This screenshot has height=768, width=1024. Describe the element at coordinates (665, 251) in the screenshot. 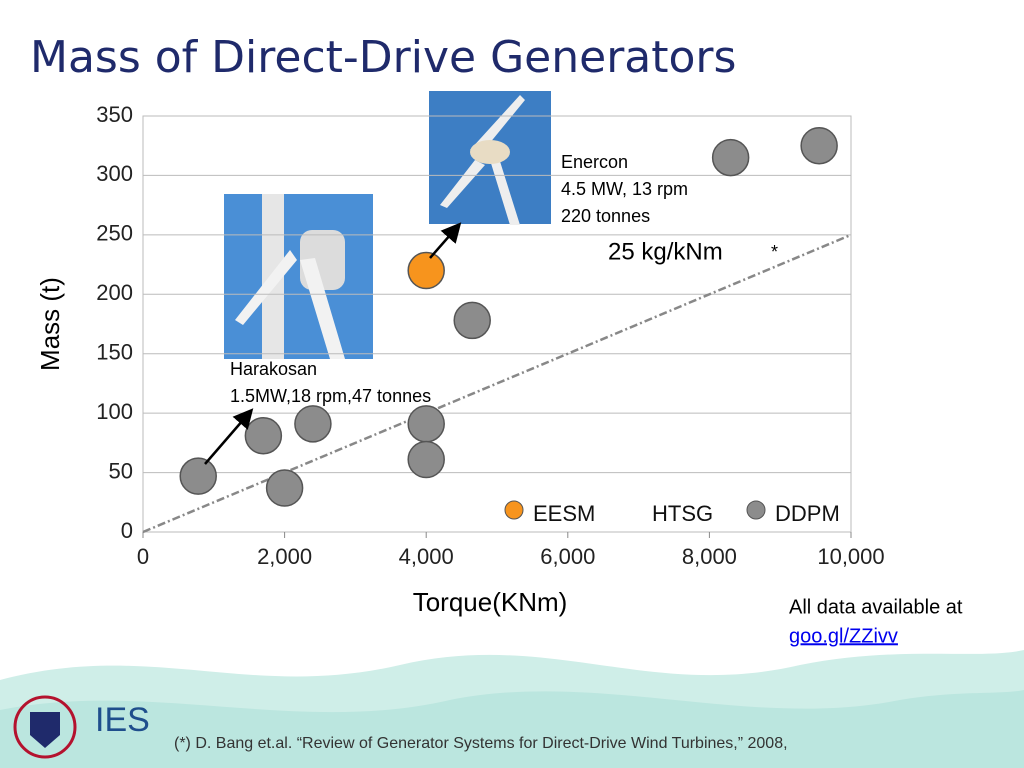

I see `trend-label: 25 kg/kNm` at that location.